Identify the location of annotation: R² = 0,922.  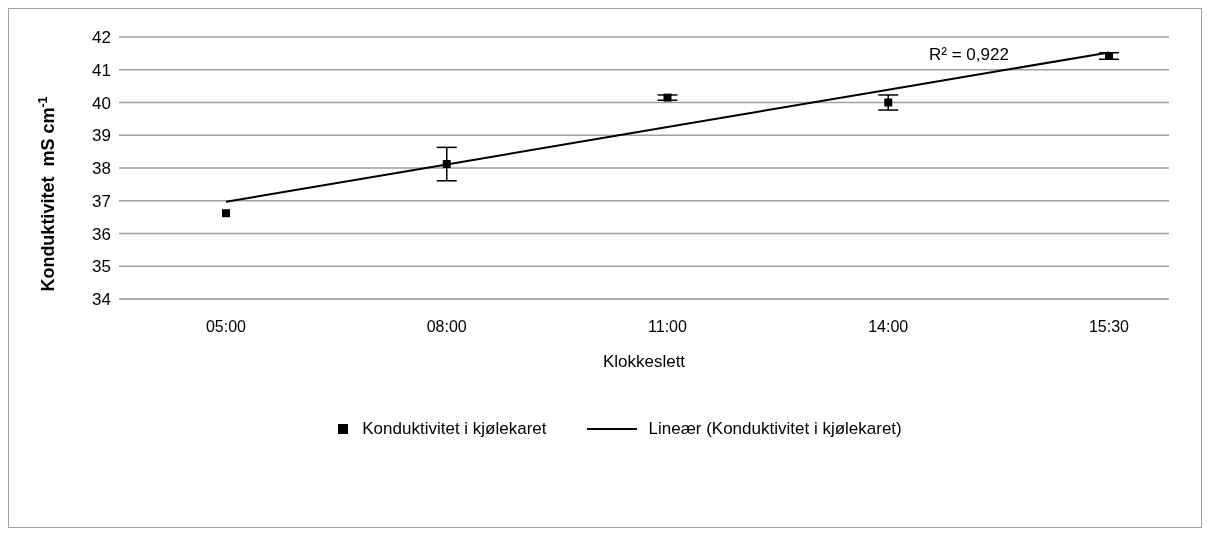
(969, 55).